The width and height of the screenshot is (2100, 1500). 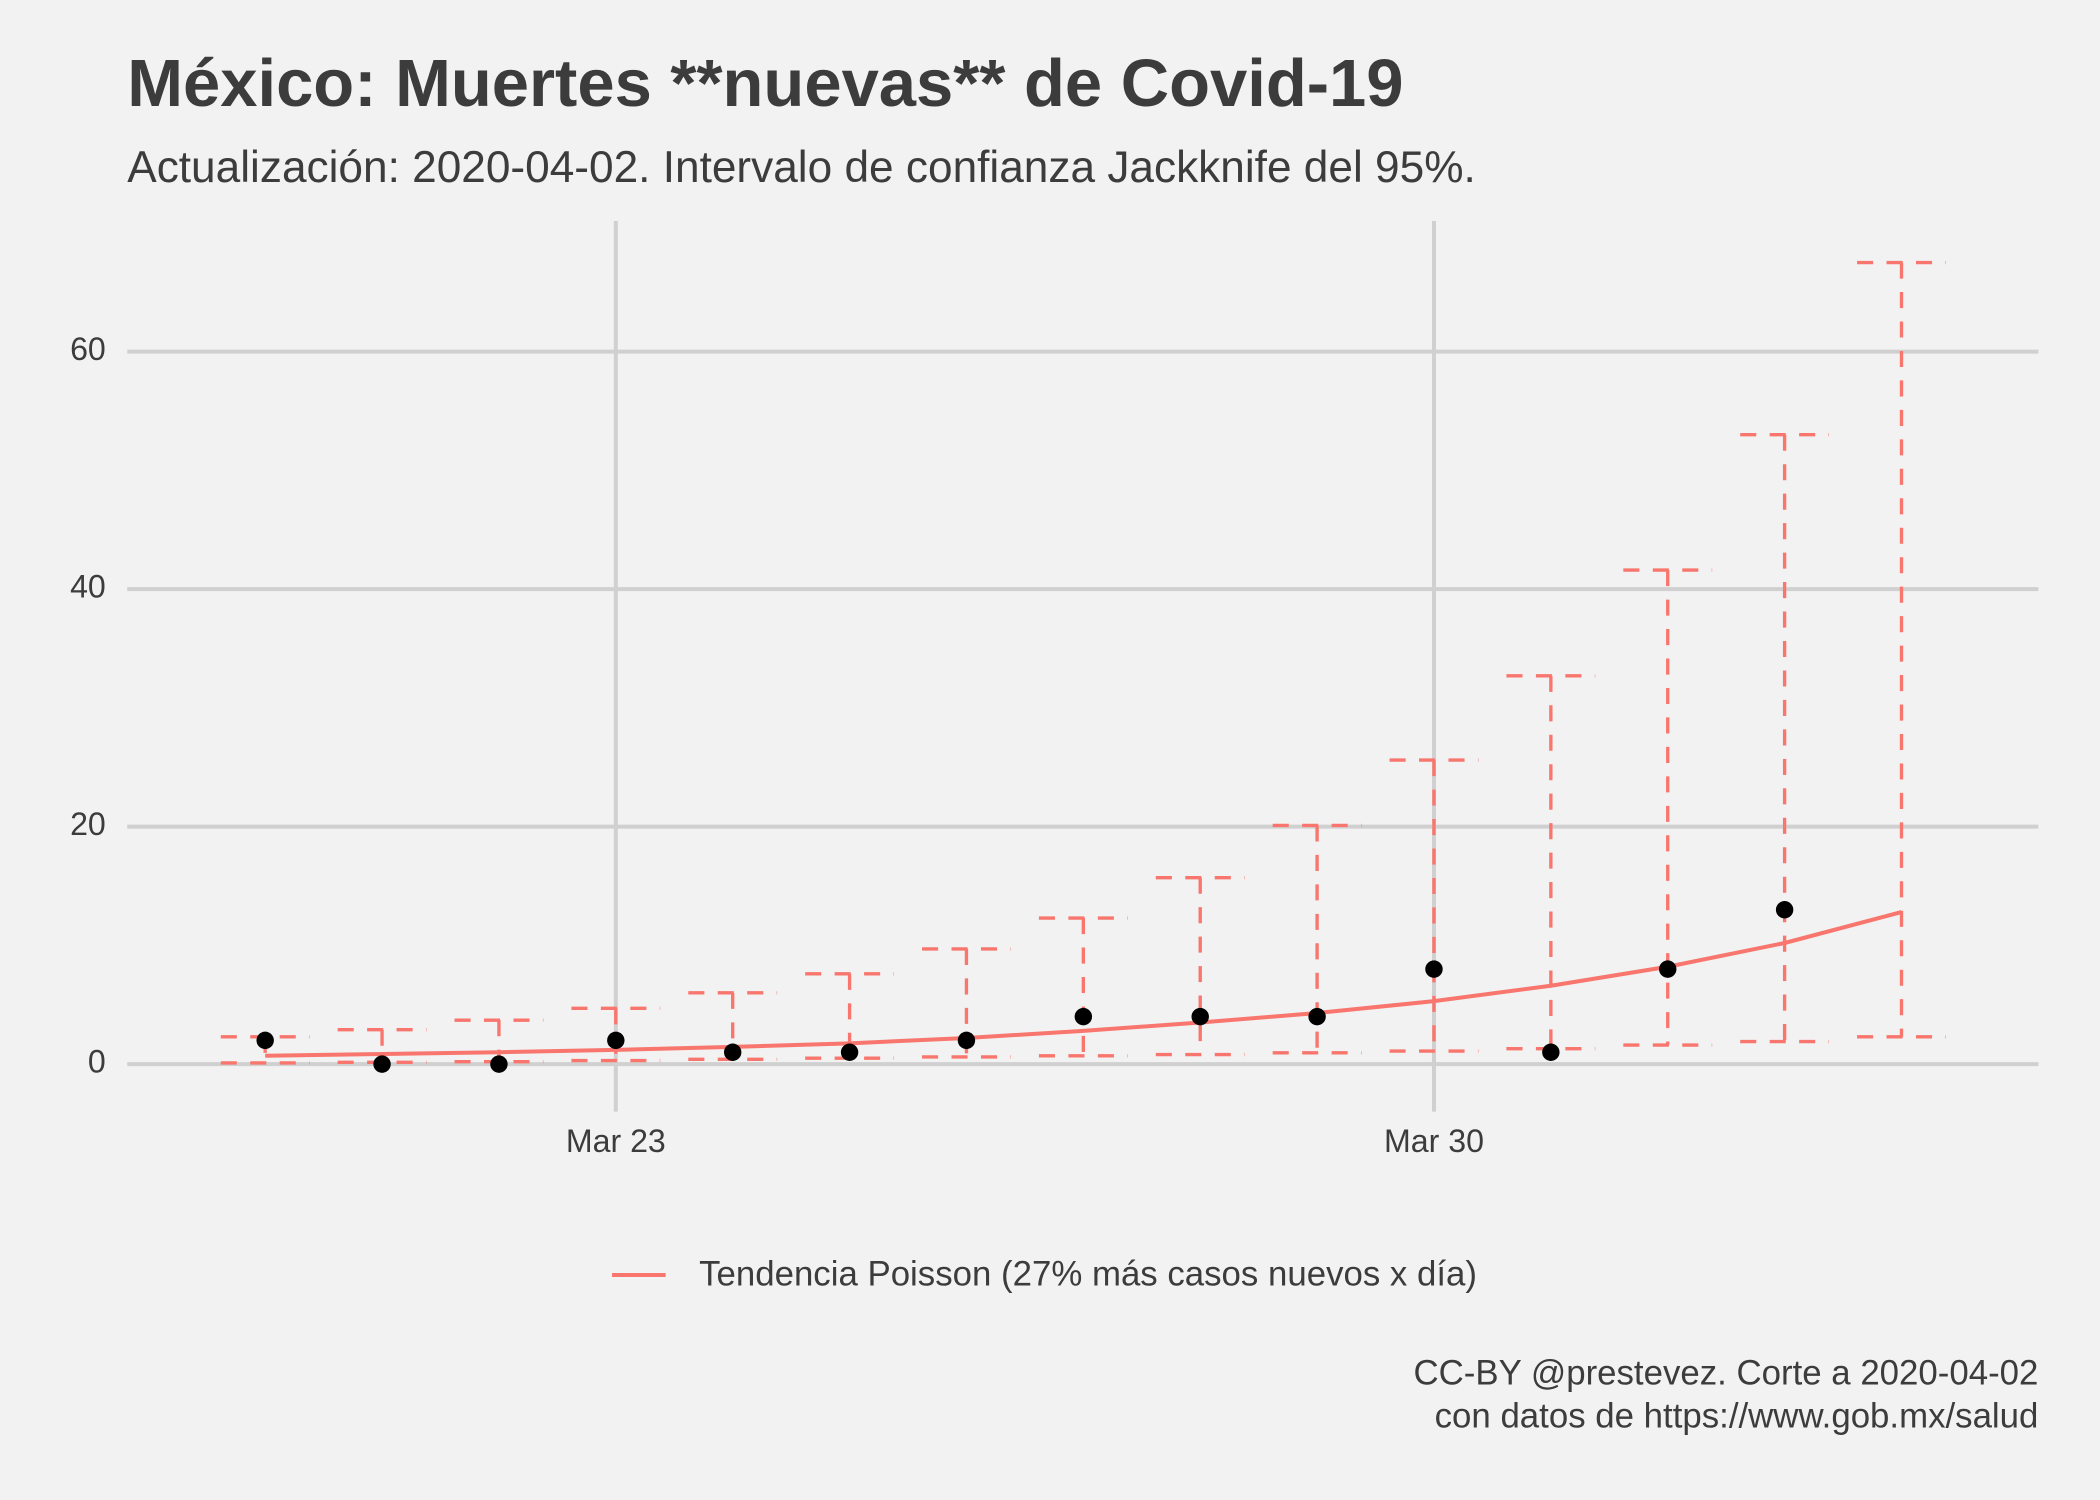 What do you see at coordinates (88, 349) in the screenshot?
I see `y-tick-label: 60` at bounding box center [88, 349].